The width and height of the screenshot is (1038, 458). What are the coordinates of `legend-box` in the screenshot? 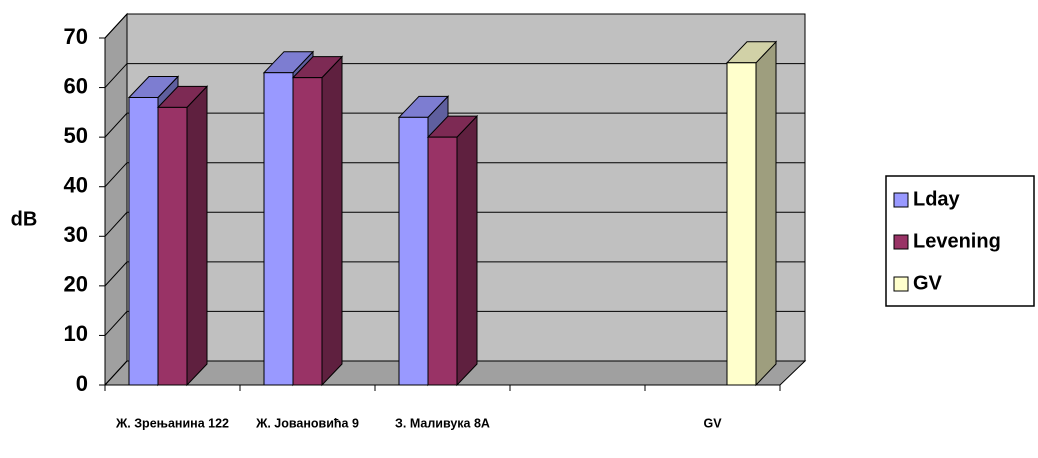 It's located at (960, 241).